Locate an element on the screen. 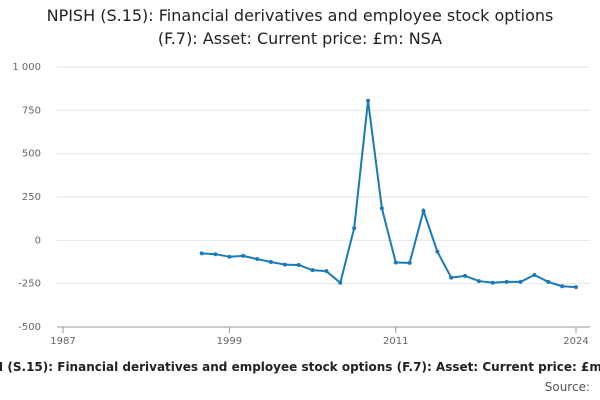 The image size is (600, 400). y-tick-label: 250 is located at coordinates (31, 197).